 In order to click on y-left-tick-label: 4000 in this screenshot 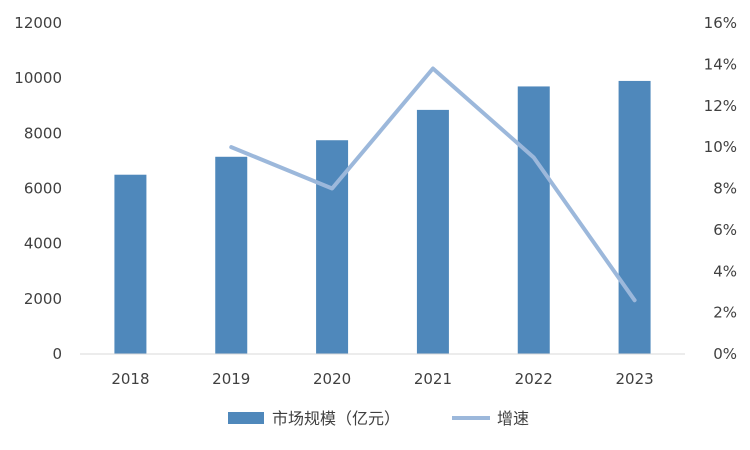, I will do `click(43, 244)`.